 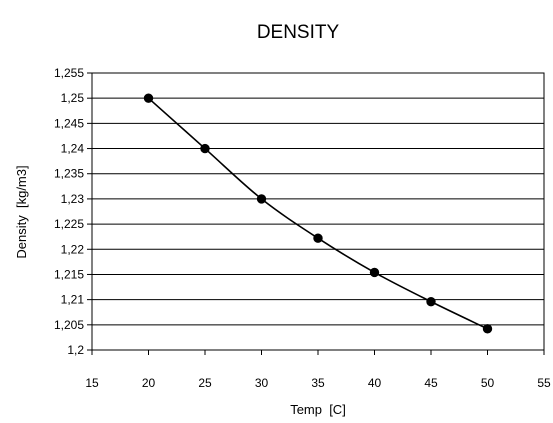 What do you see at coordinates (73, 249) in the screenshot?
I see `y-tick-label: 1,22` at bounding box center [73, 249].